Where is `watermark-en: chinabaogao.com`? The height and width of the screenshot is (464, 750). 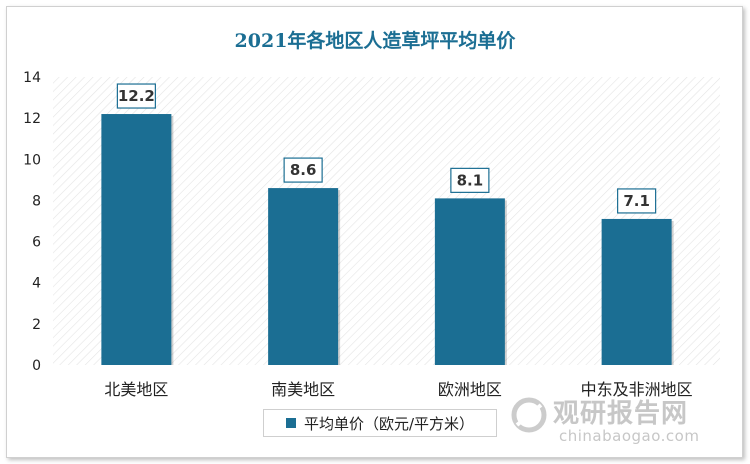 watermark-en: chinabaogao.com is located at coordinates (629, 436).